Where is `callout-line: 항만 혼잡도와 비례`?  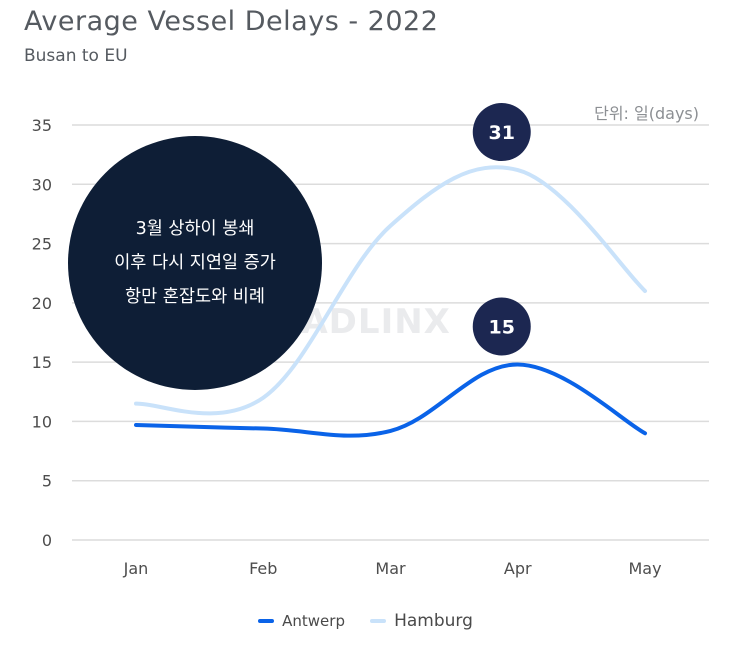 callout-line: 항만 혼잡도와 비례 is located at coordinates (195, 297).